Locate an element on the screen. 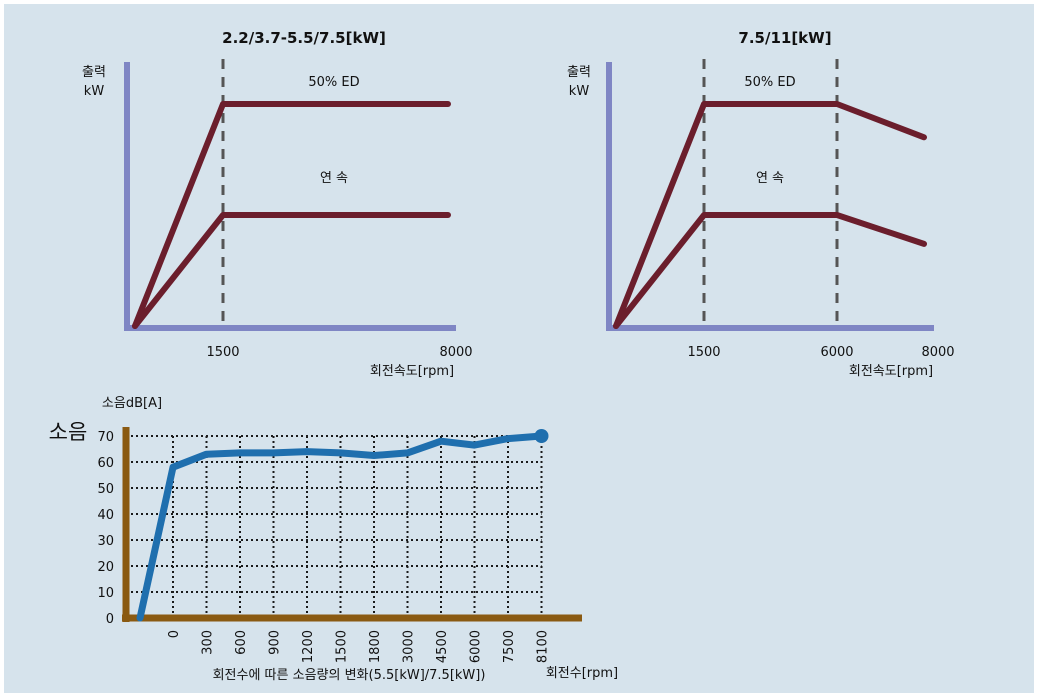 The height and width of the screenshot is (697, 1038). chart1-tick-8000: 8000 is located at coordinates (455, 352).